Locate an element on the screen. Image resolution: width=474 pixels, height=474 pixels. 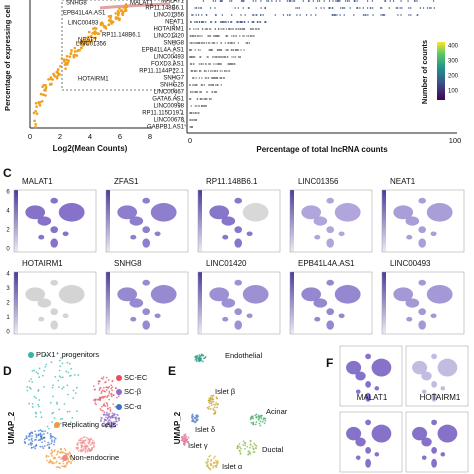
x-tick-label: 8 is located at coordinates (150, 136).